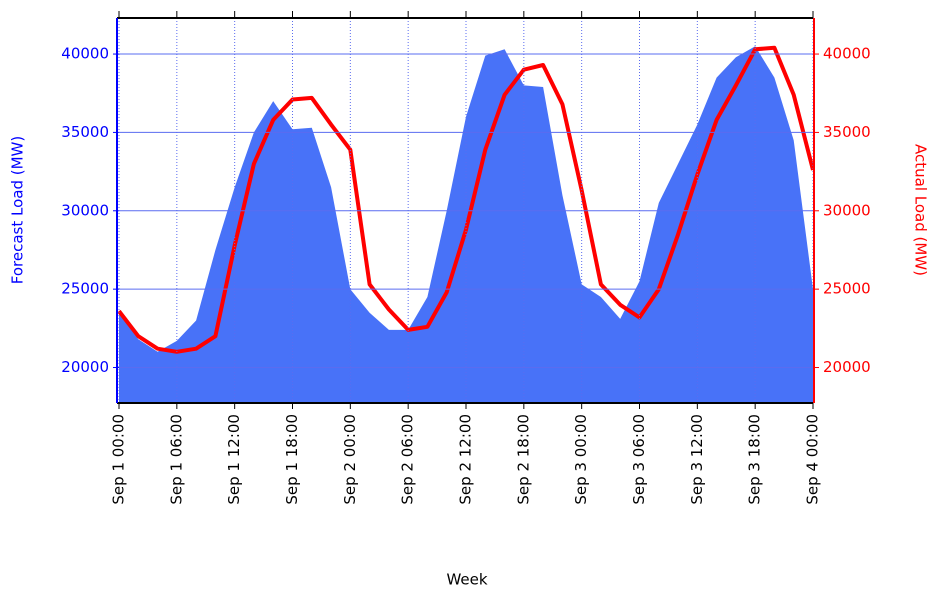 This screenshot has width=935, height=592. Describe the element at coordinates (755, 459) in the screenshot. I see `x-tick-label: Sep 3 18:00` at that location.